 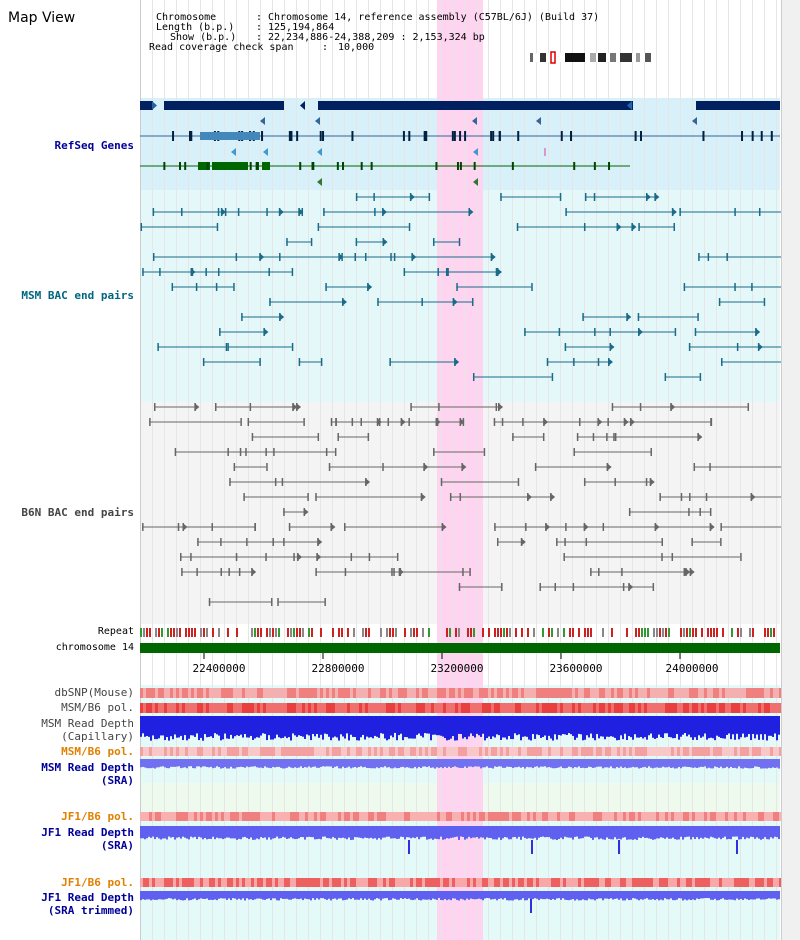 I want to click on track-label-msm-b6-pol-sra: MSM/B6 pol., so click(x=97, y=751).